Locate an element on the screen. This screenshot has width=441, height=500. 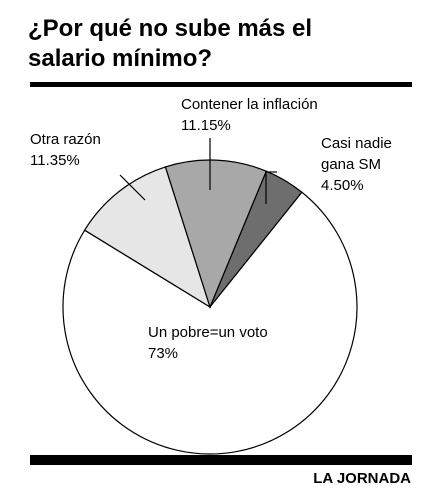
slice-otra-razon is located at coordinates (147, 237).